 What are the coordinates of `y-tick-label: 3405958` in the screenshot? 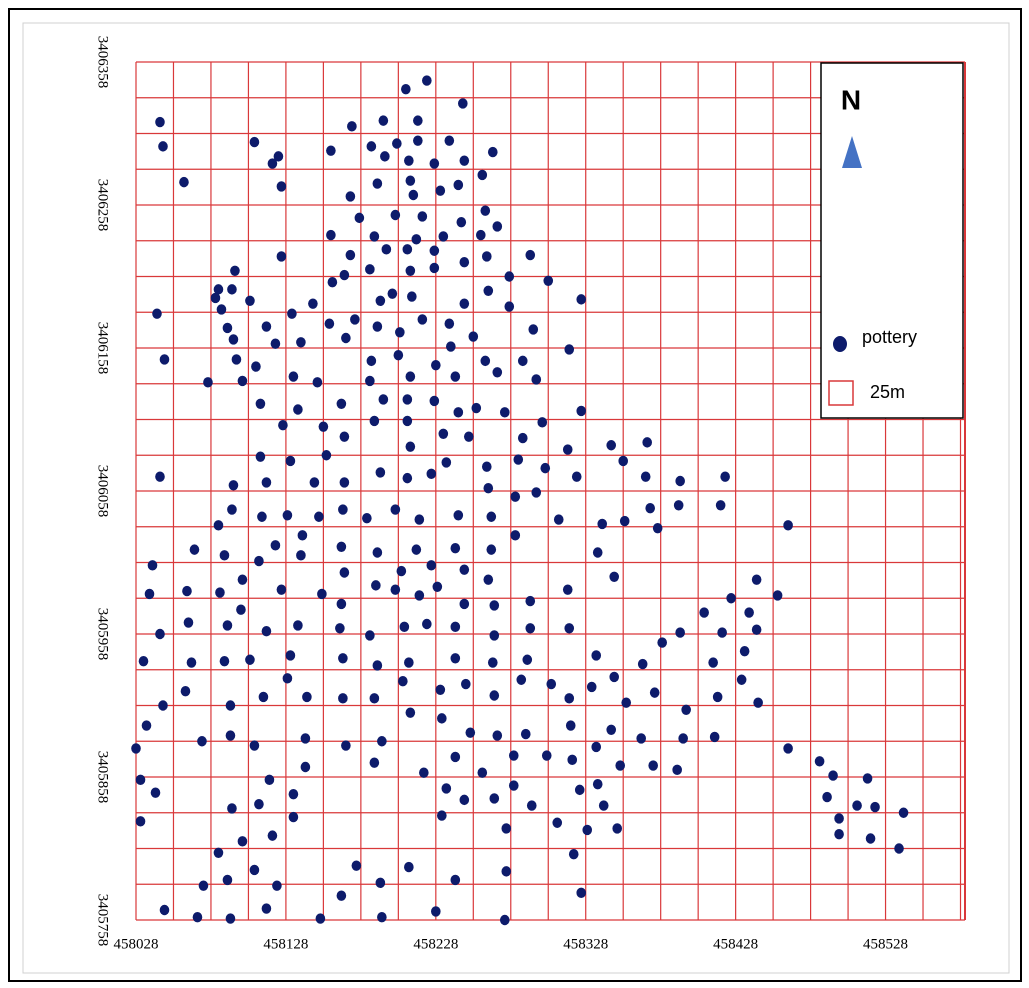 It's located at (103, 634).